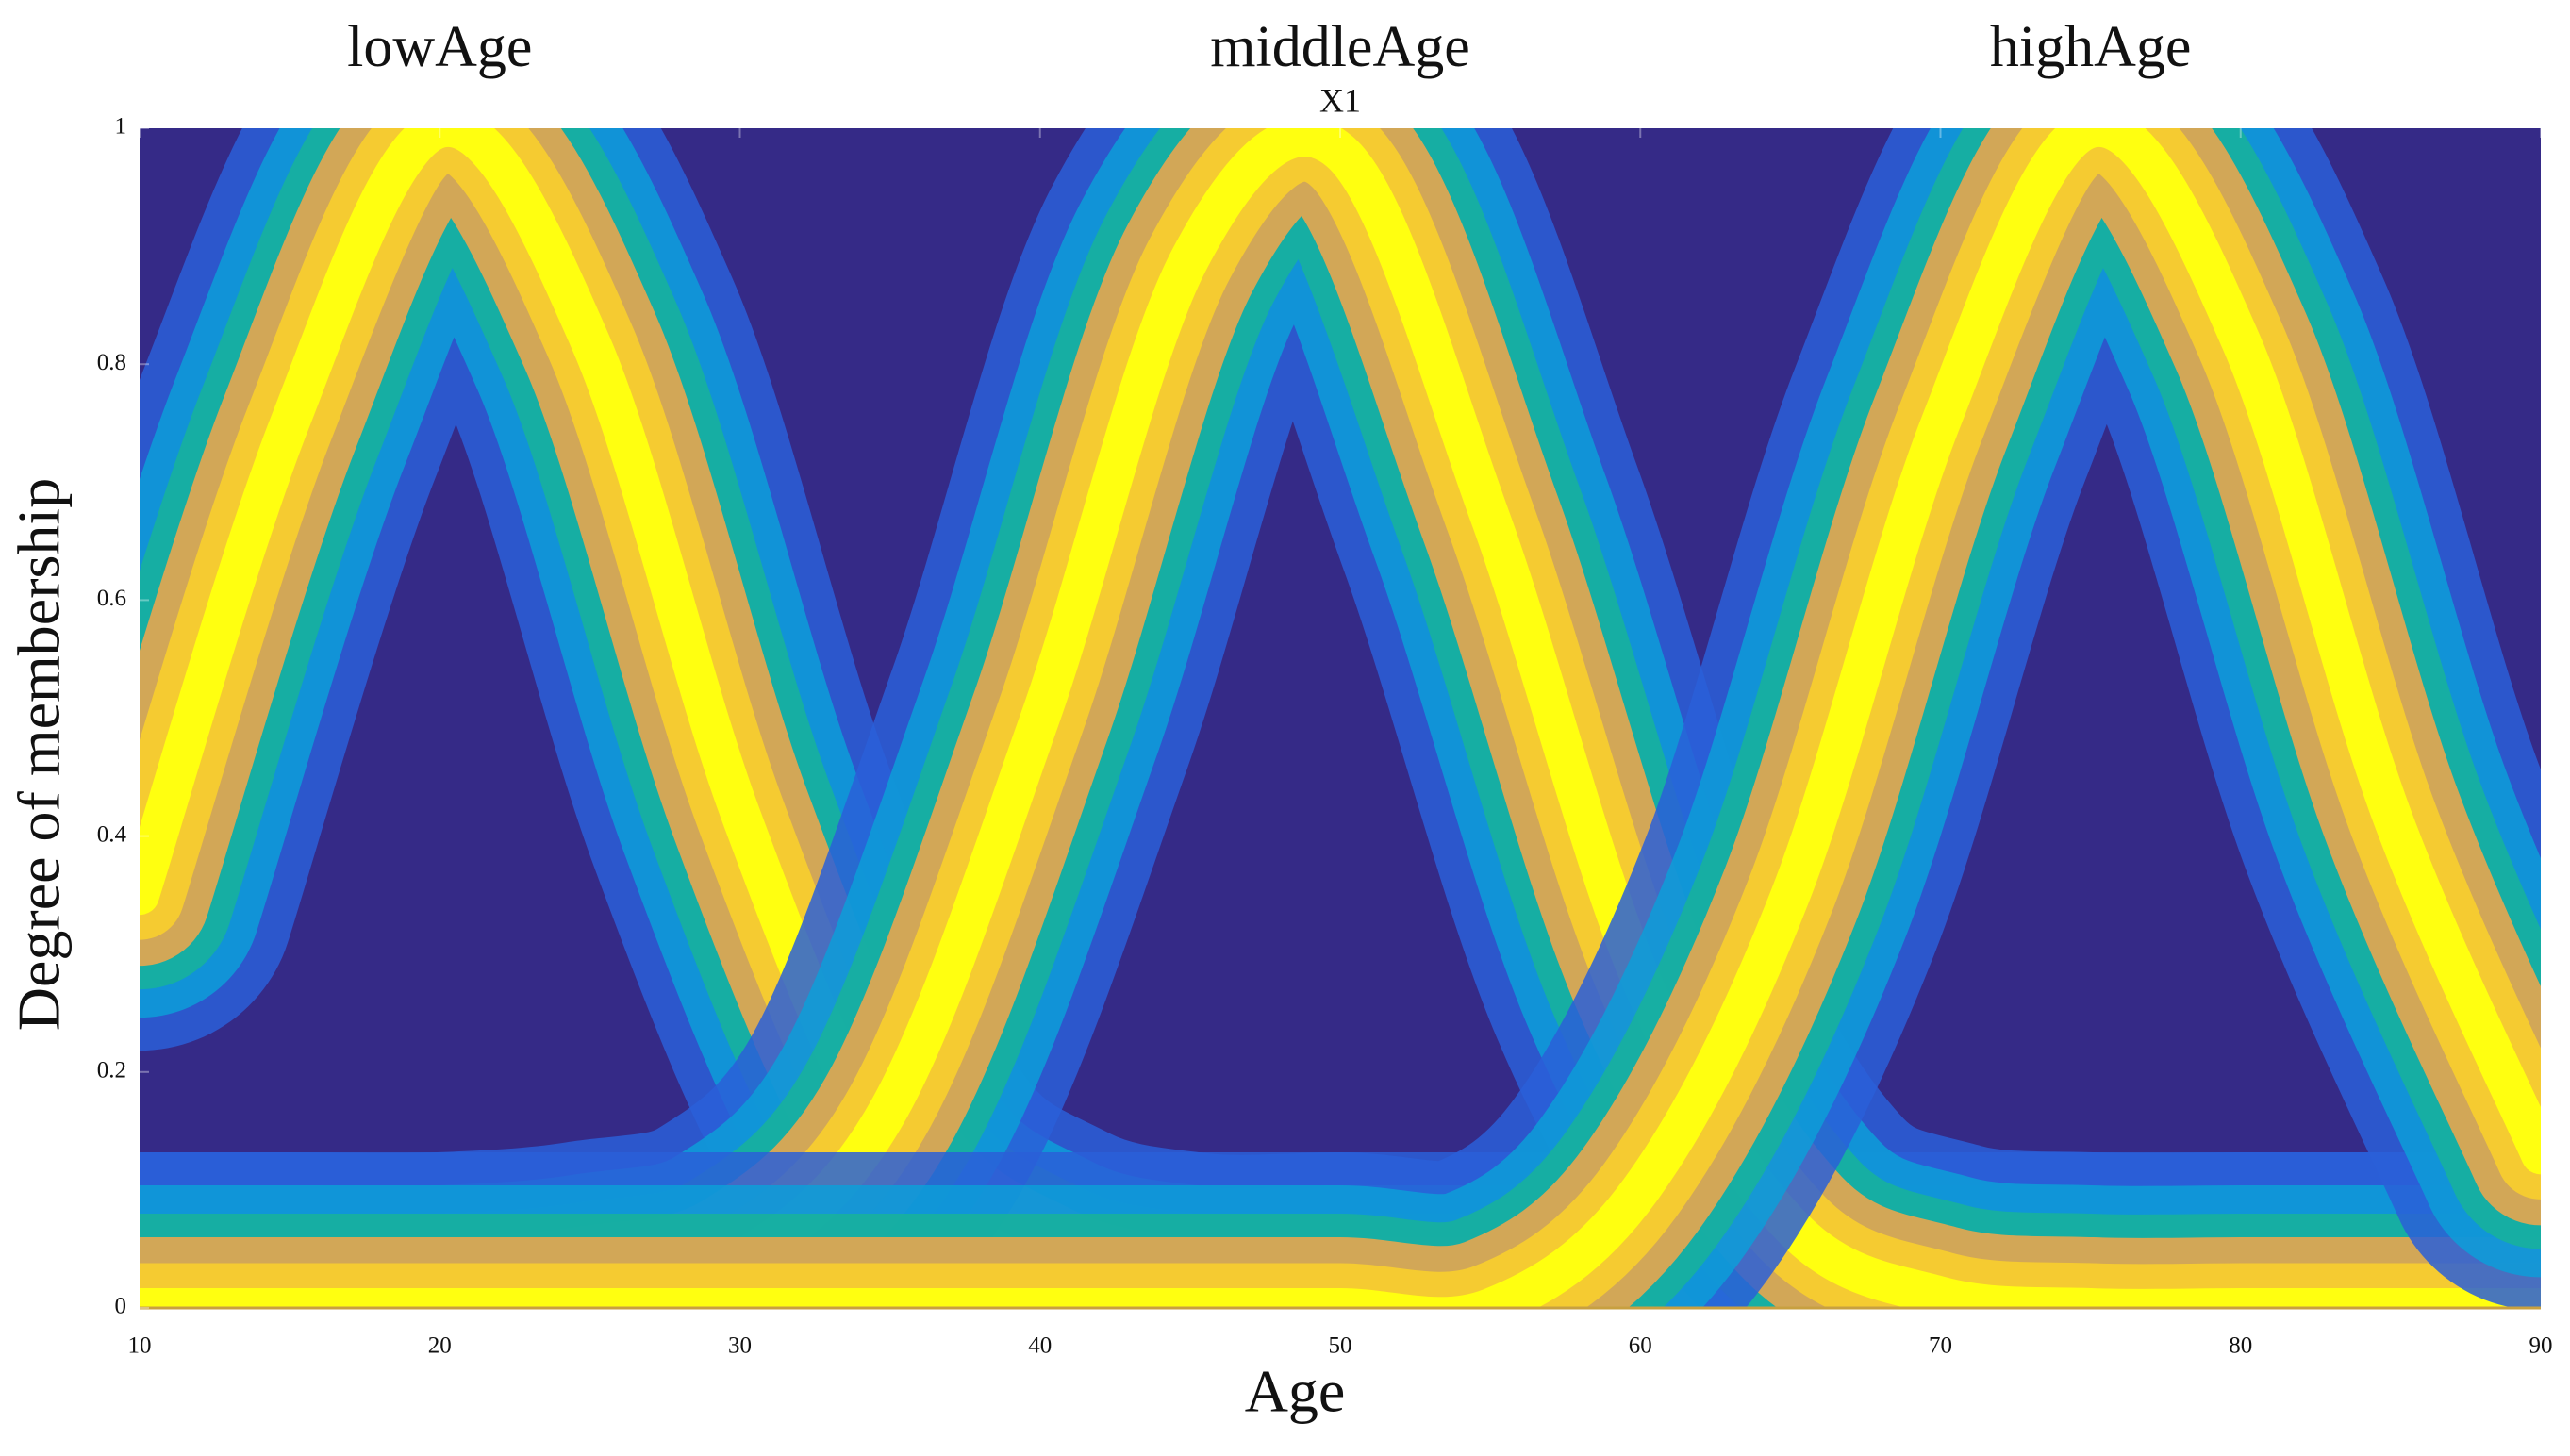  I want to click on x-tick-label: 90, so click(2541, 1346).